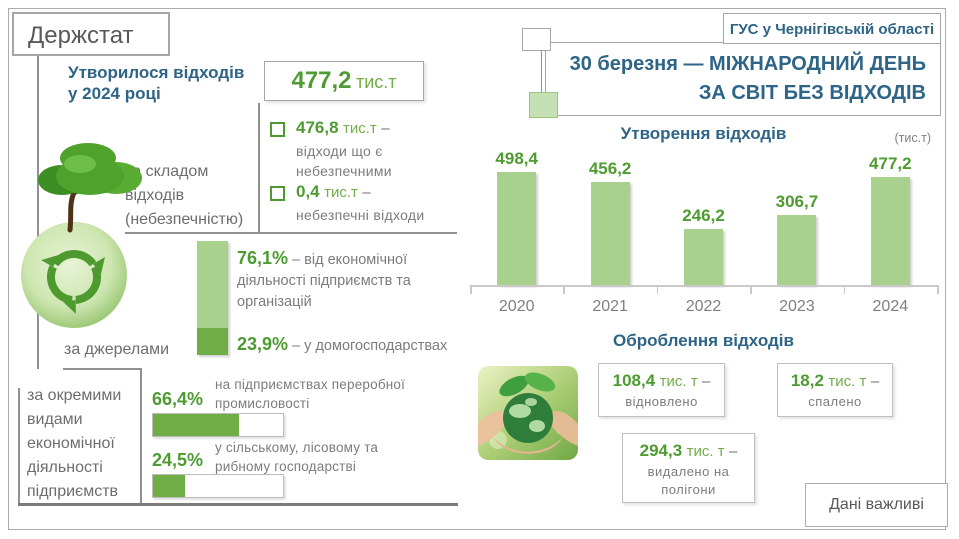 This screenshot has width=959, height=539. I want to click on sources-stacked-bar, so click(212, 298).